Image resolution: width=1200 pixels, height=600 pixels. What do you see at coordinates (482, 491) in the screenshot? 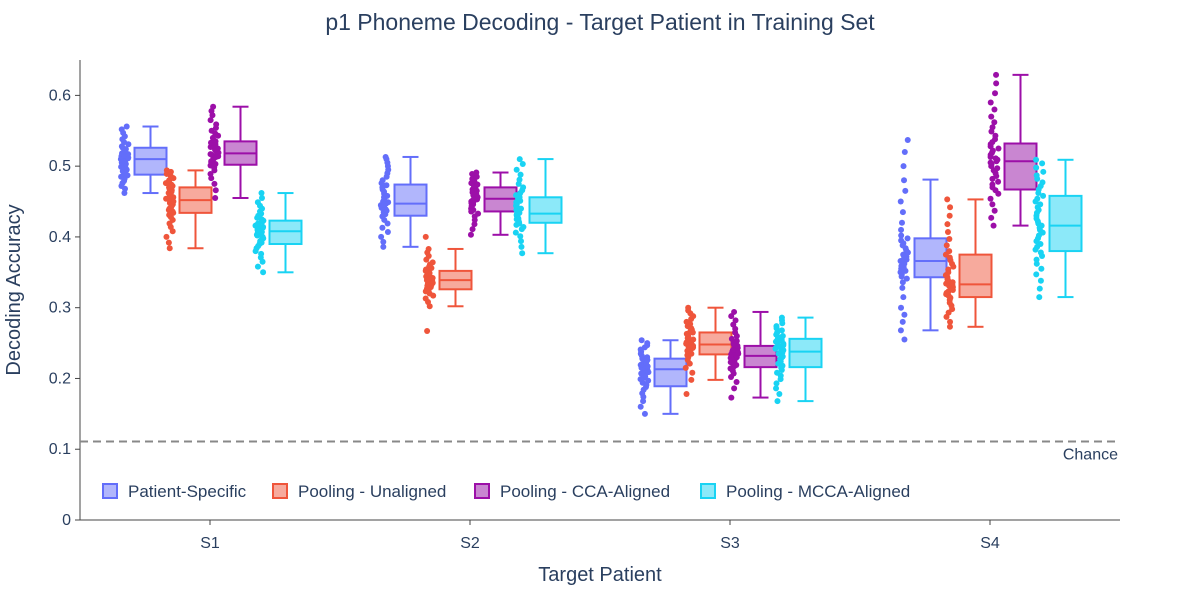
I see `legend-swatch` at bounding box center [482, 491].